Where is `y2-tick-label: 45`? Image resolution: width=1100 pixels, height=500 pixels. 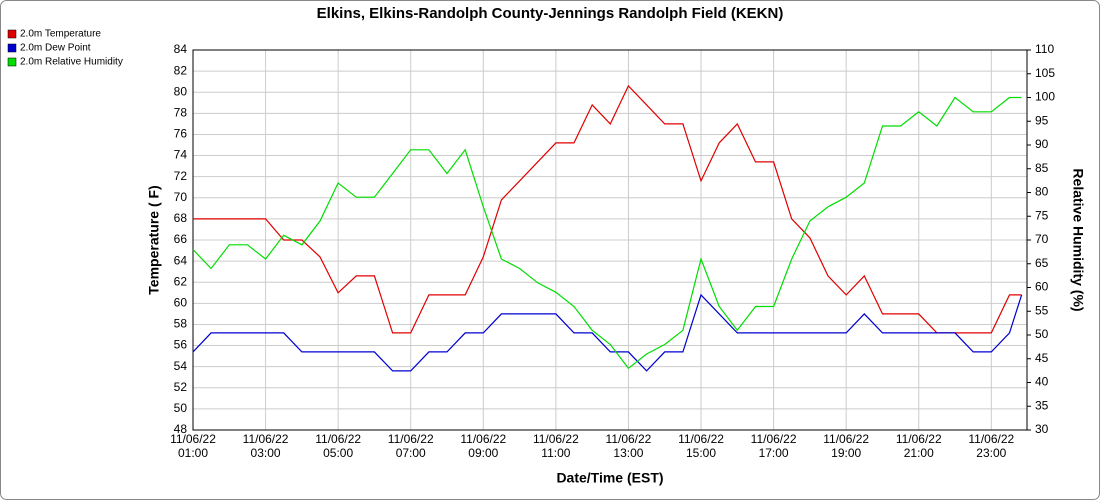 y2-tick-label: 45 is located at coordinates (1042, 358).